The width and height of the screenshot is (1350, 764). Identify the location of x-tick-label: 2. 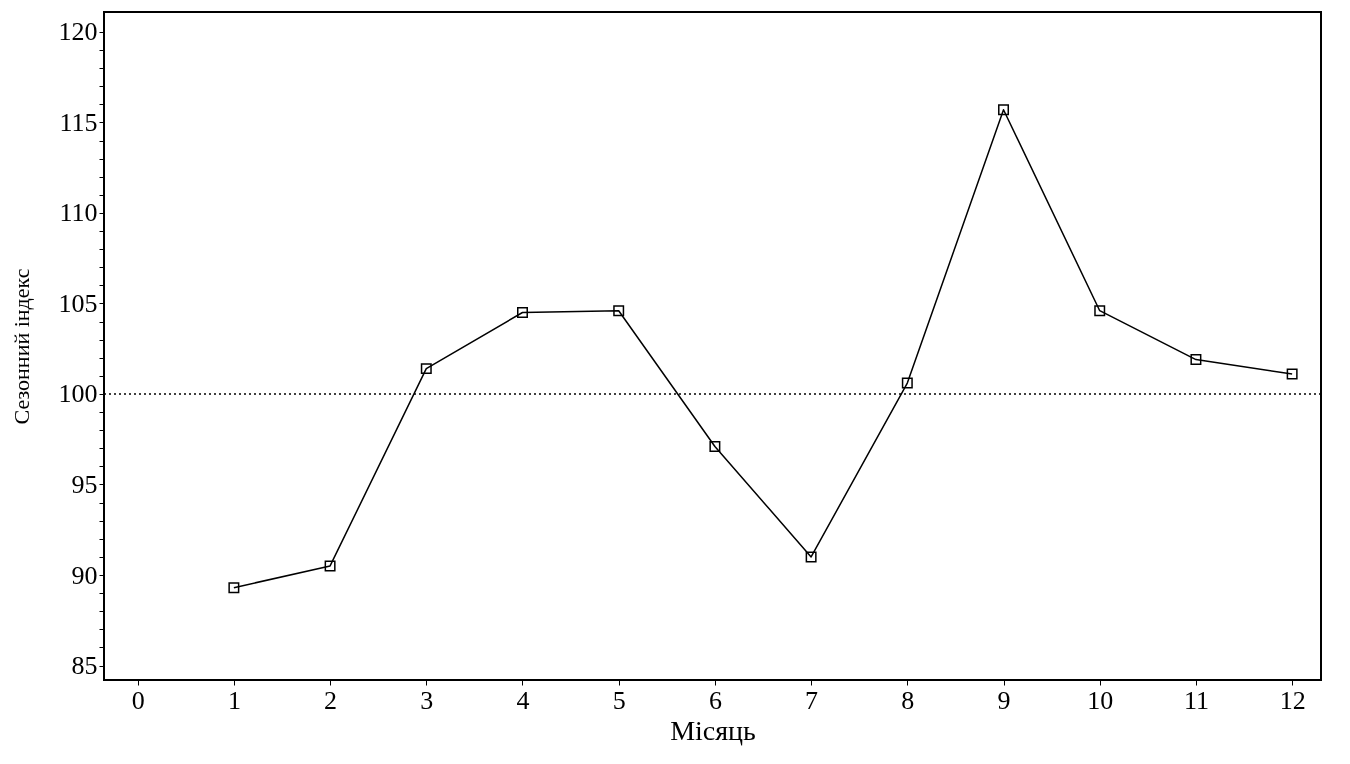
(331, 700).